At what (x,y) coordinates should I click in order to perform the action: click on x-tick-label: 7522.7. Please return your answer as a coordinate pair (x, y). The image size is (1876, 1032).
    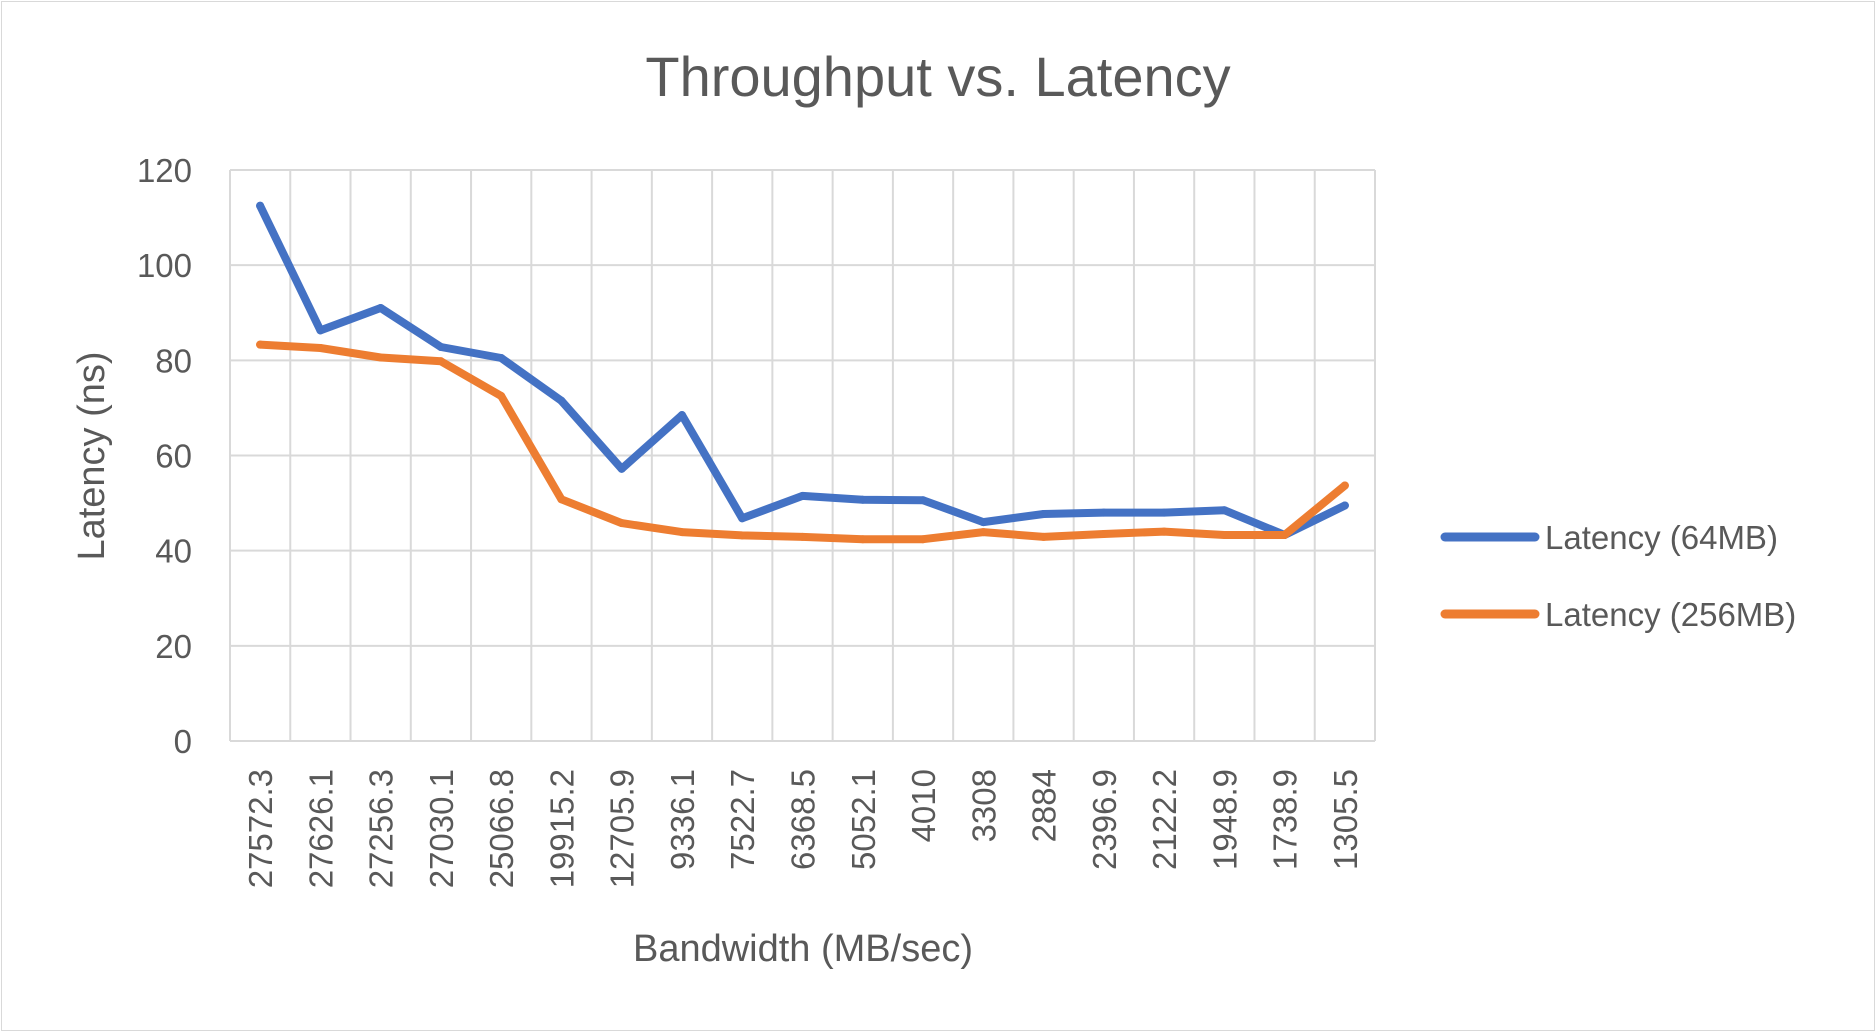
    Looking at the image, I should click on (742, 819).